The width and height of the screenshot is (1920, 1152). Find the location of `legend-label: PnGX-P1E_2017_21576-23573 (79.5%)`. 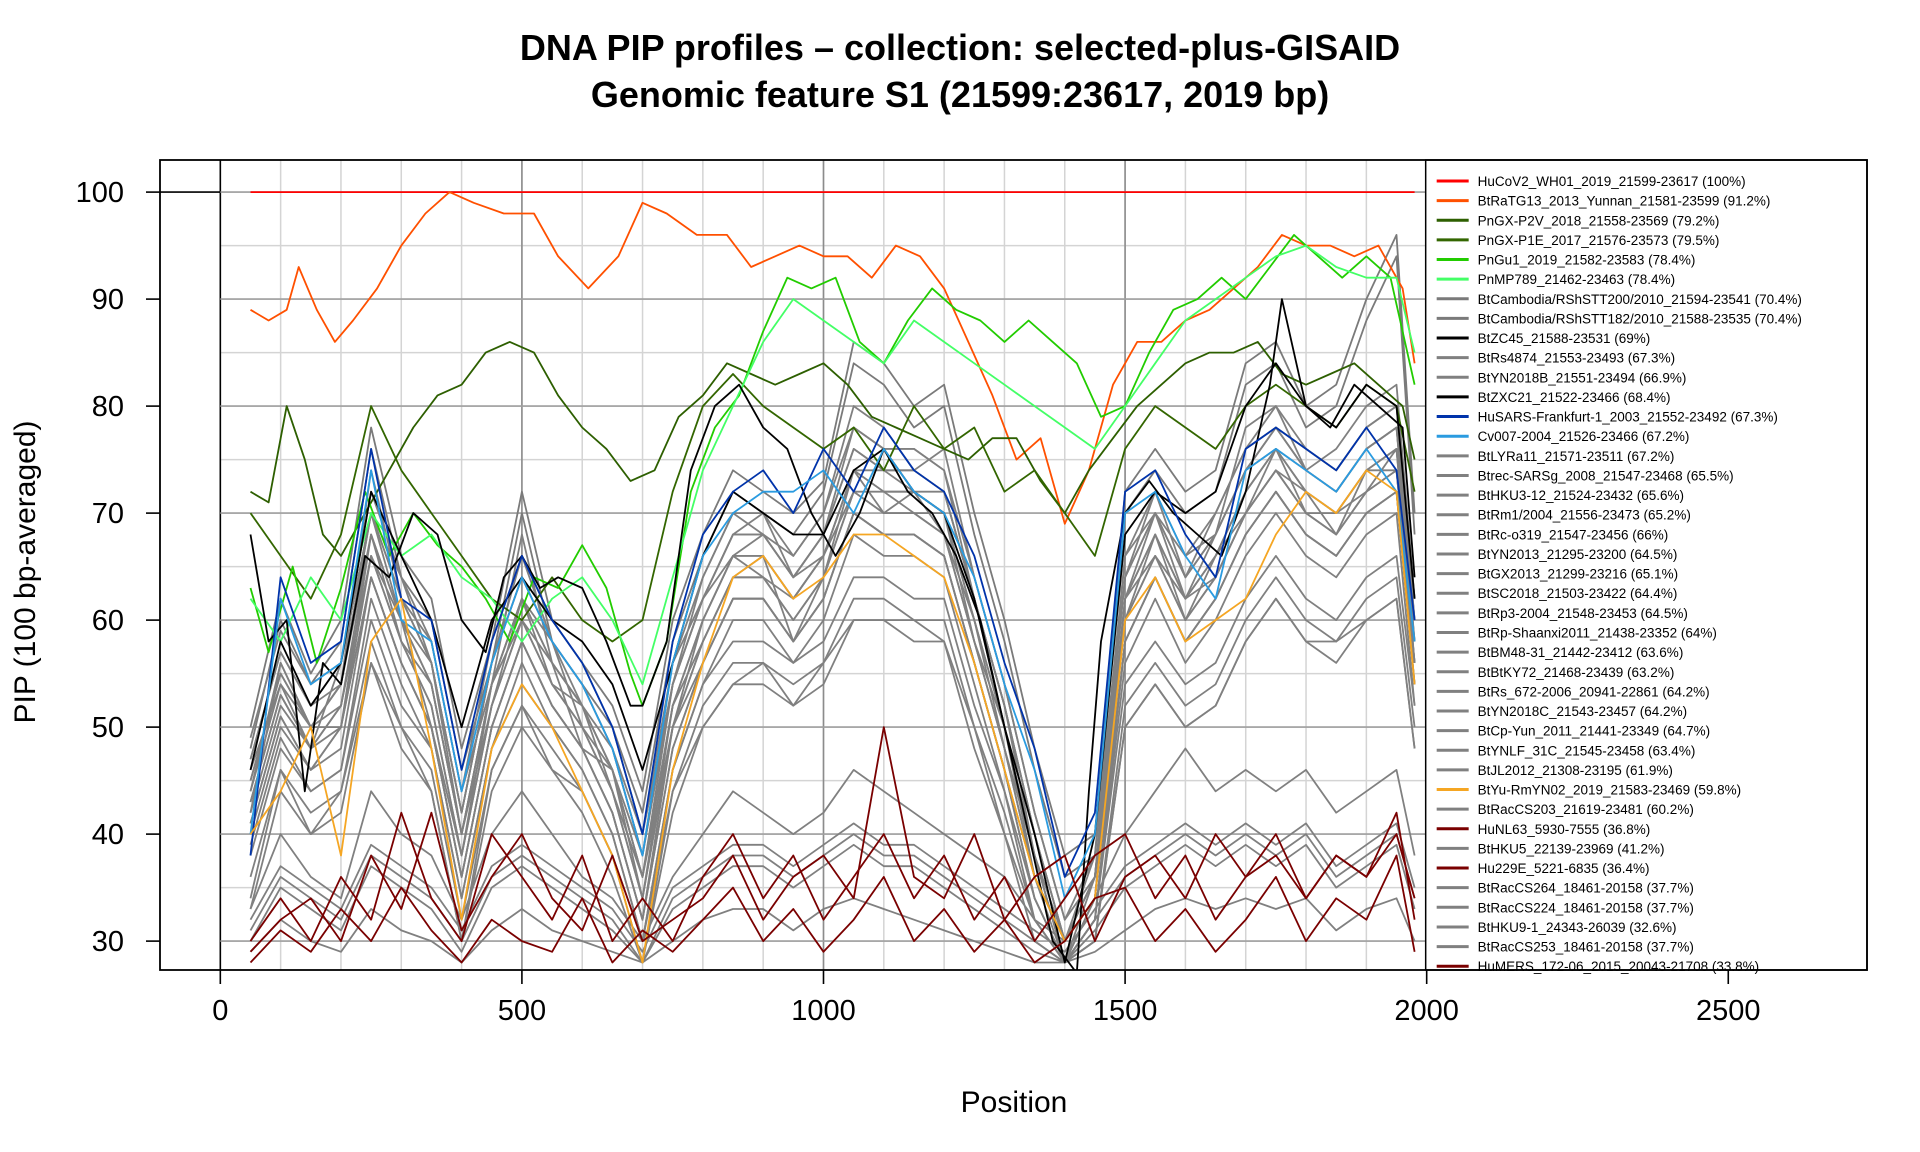

legend-label: PnGX-P1E_2017_21576-23573 (79.5%) is located at coordinates (1599, 240).